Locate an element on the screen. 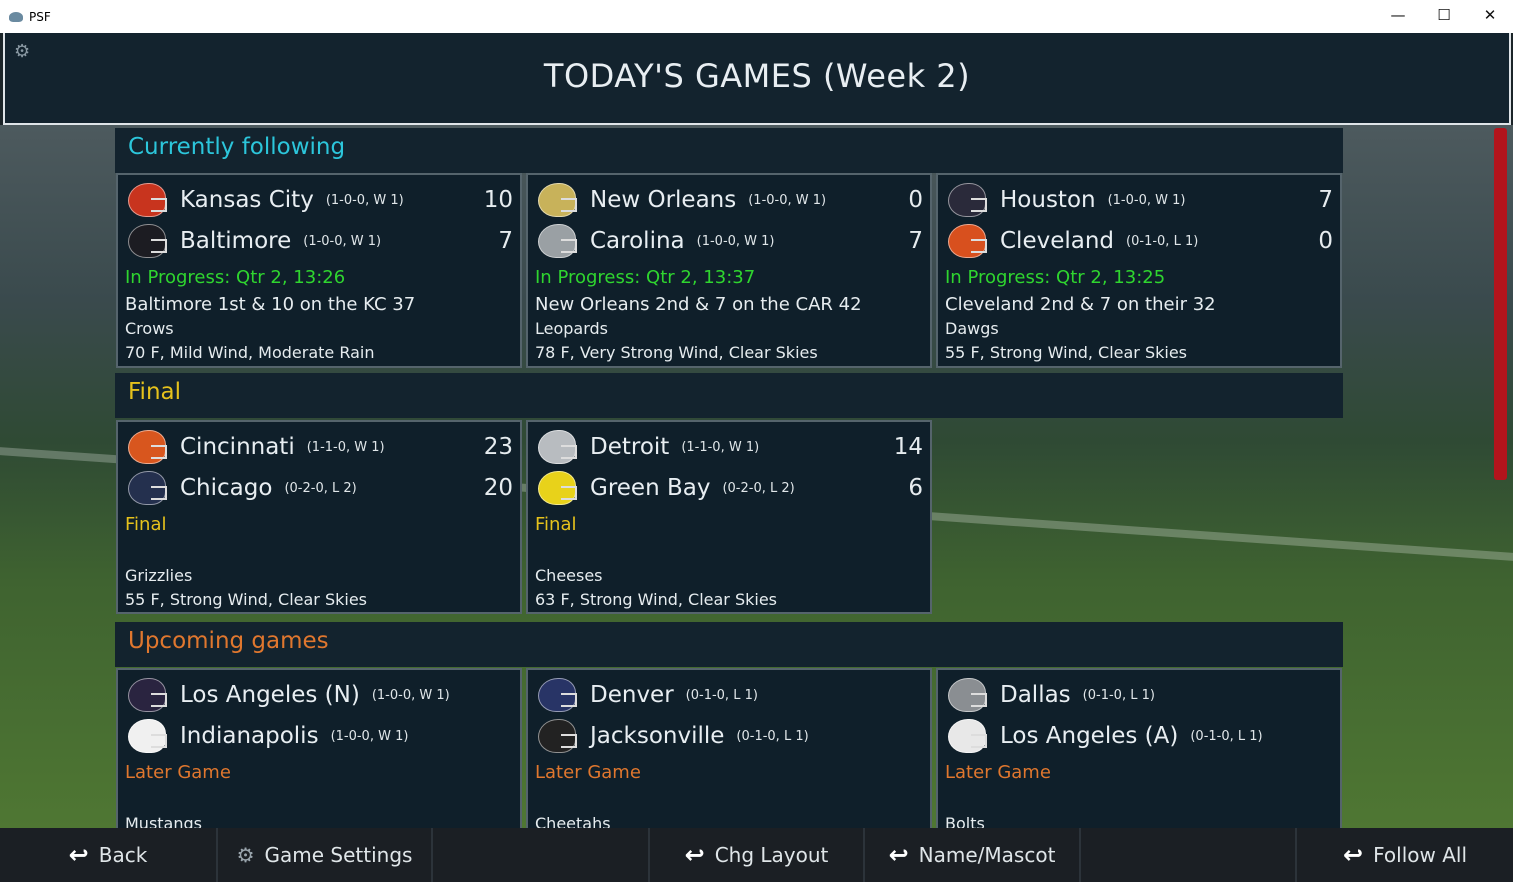  game-status: In Progress: Qtr 2, 13:25 is located at coordinates (1055, 277).